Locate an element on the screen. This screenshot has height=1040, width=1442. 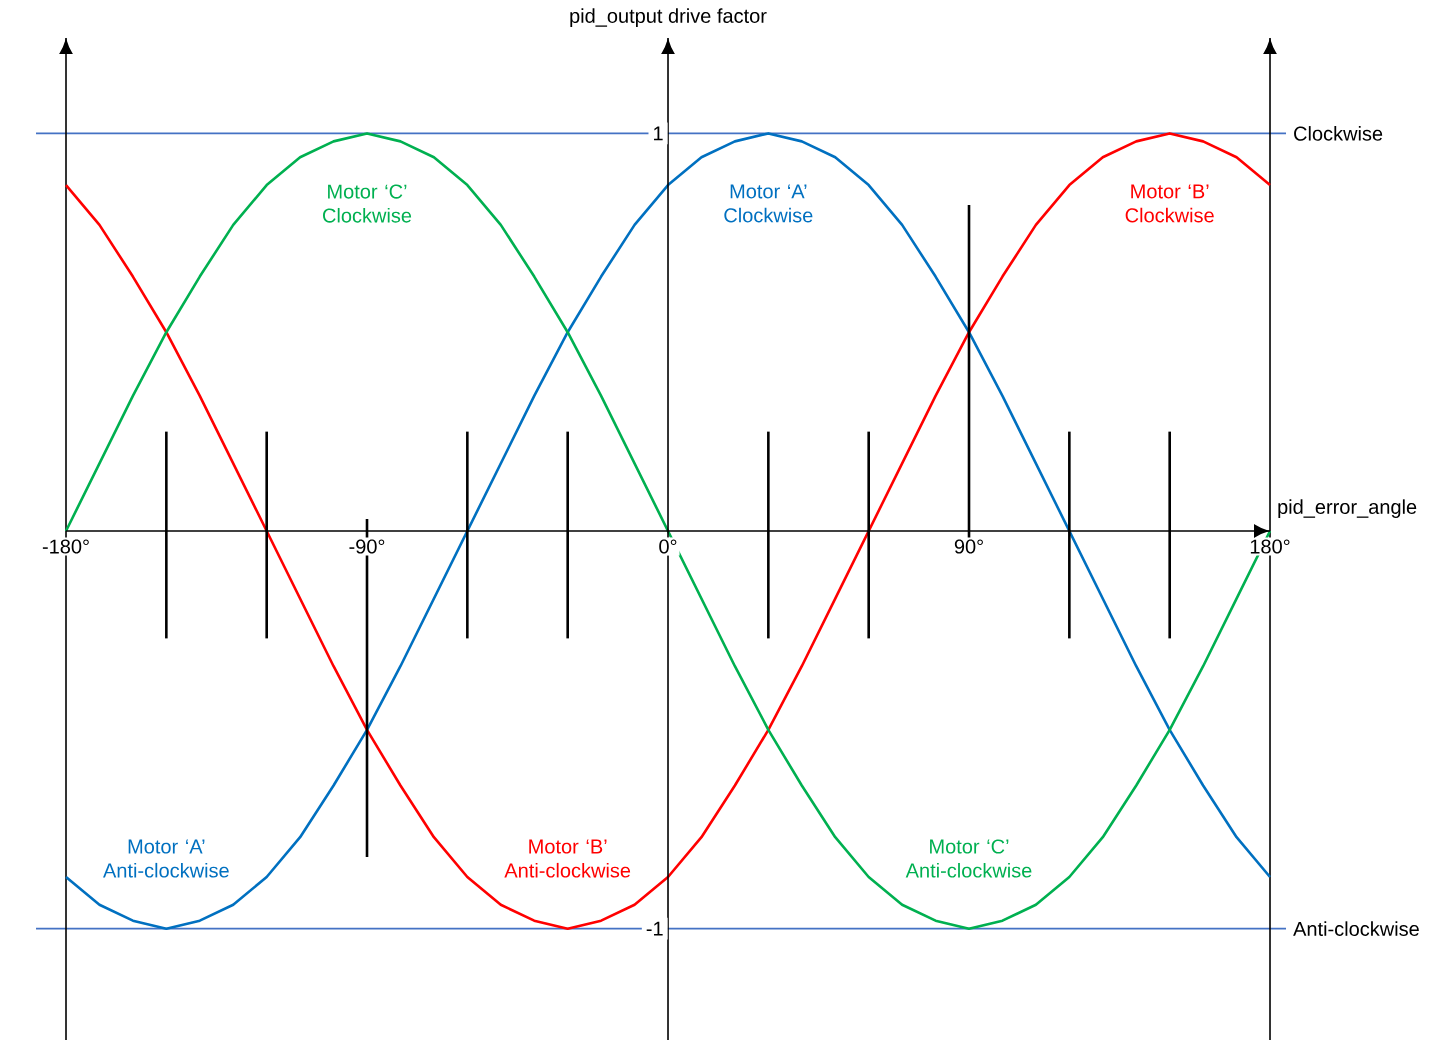
y-tick-label: 1 is located at coordinates (658, 133).